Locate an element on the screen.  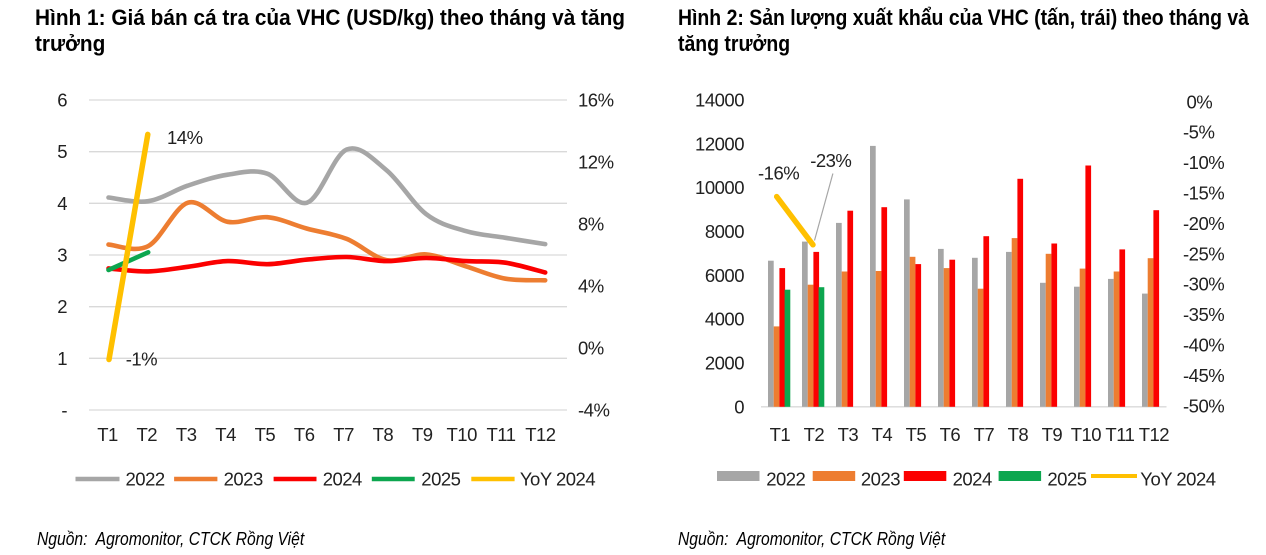
svg-text: -4% is located at coordinates (593, 410).